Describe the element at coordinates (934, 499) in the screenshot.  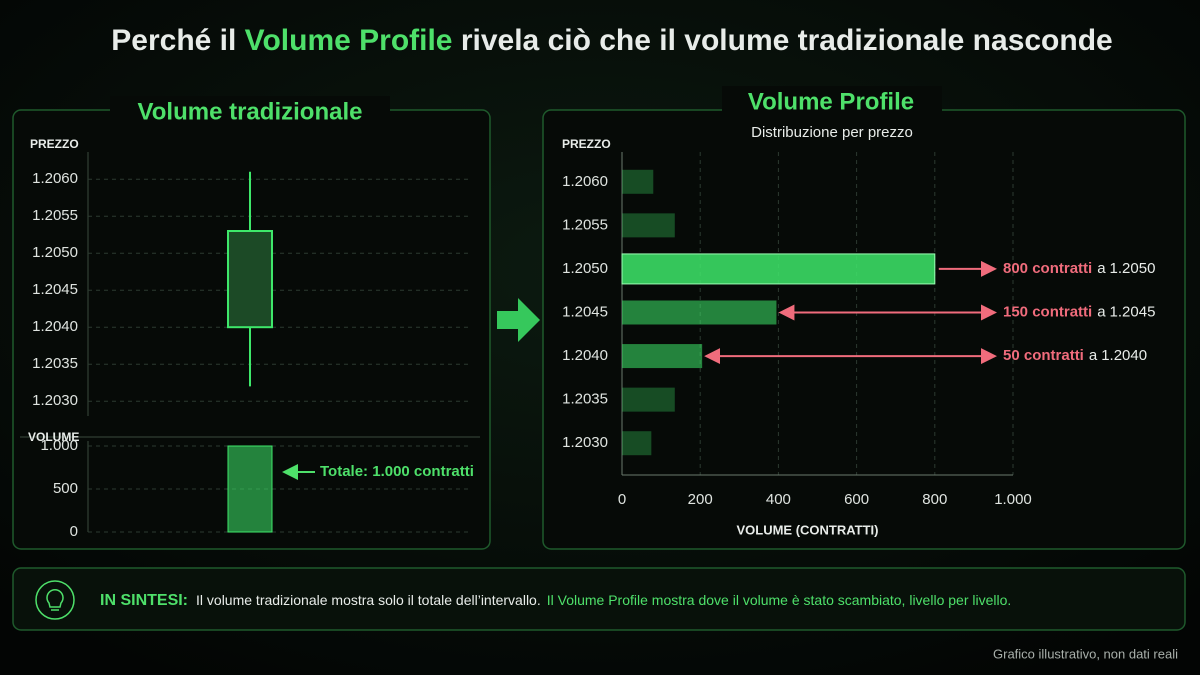
I see `x-tick-label: 800` at that location.